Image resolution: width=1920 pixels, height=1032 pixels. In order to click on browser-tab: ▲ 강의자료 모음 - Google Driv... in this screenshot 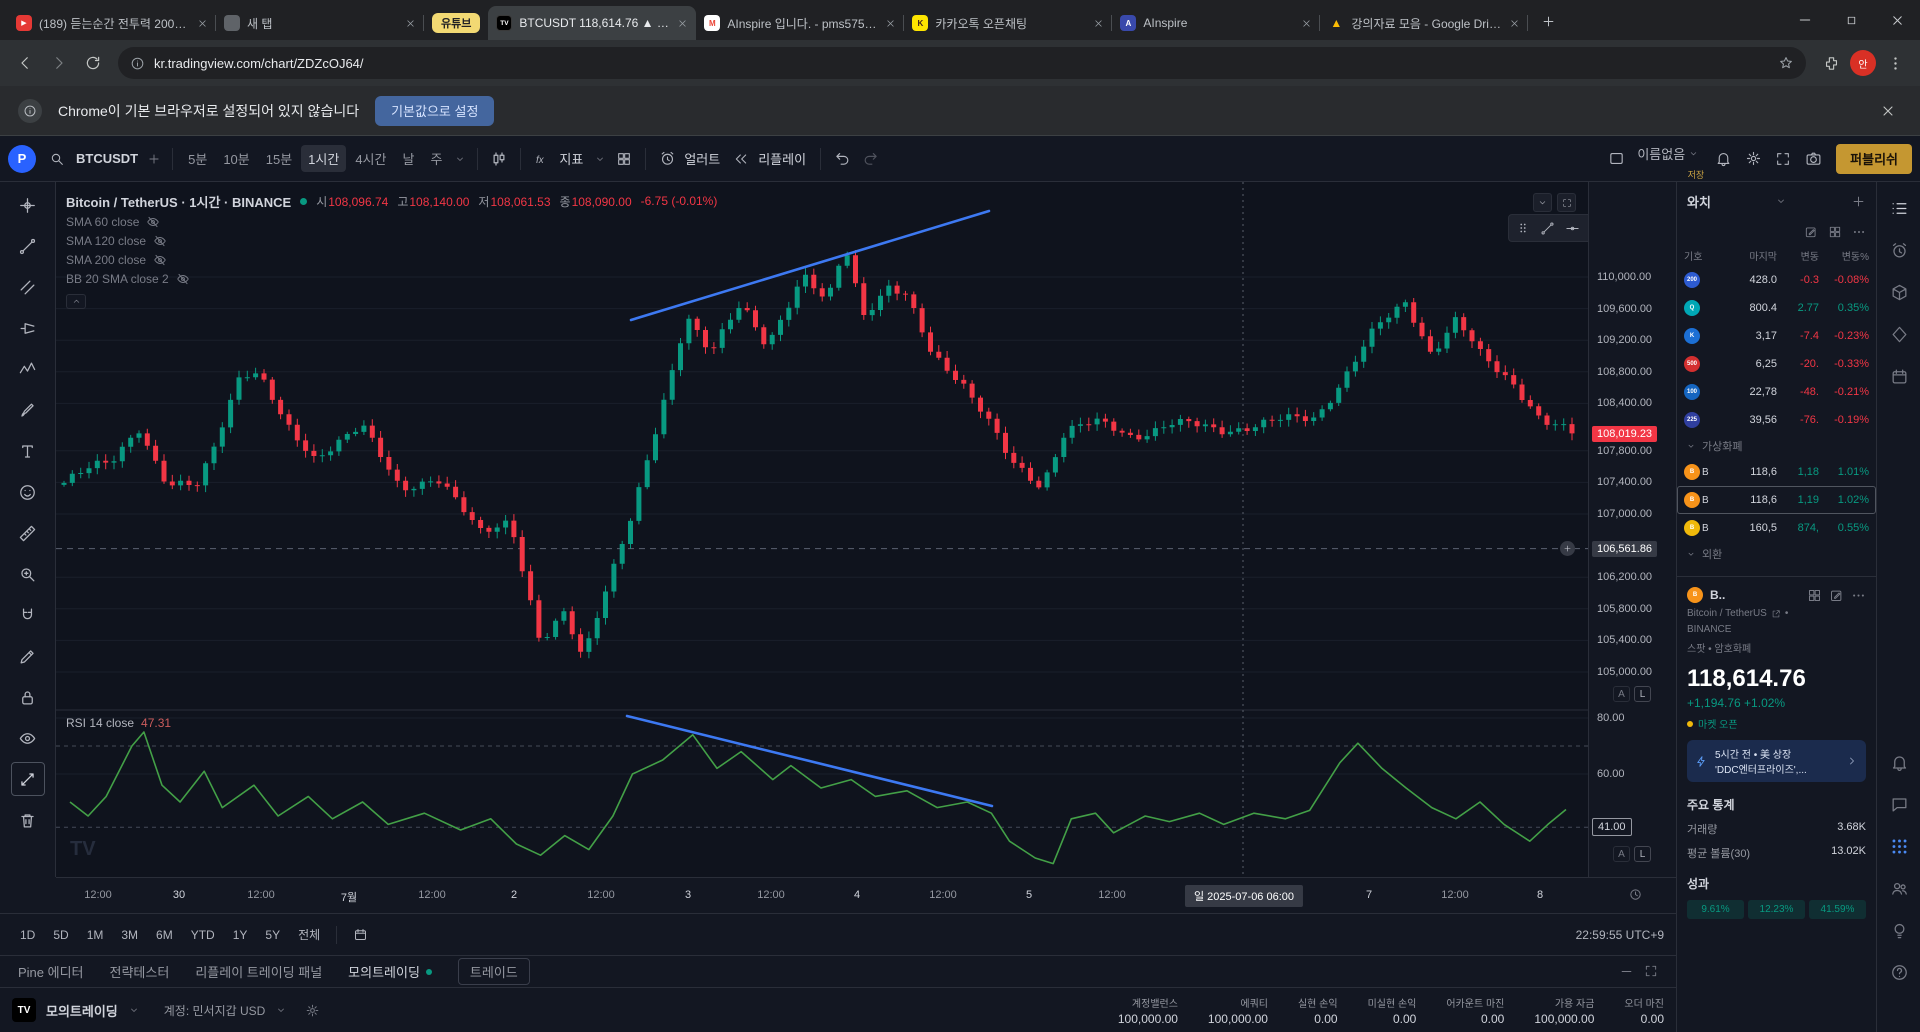, I will do `click(1424, 23)`.